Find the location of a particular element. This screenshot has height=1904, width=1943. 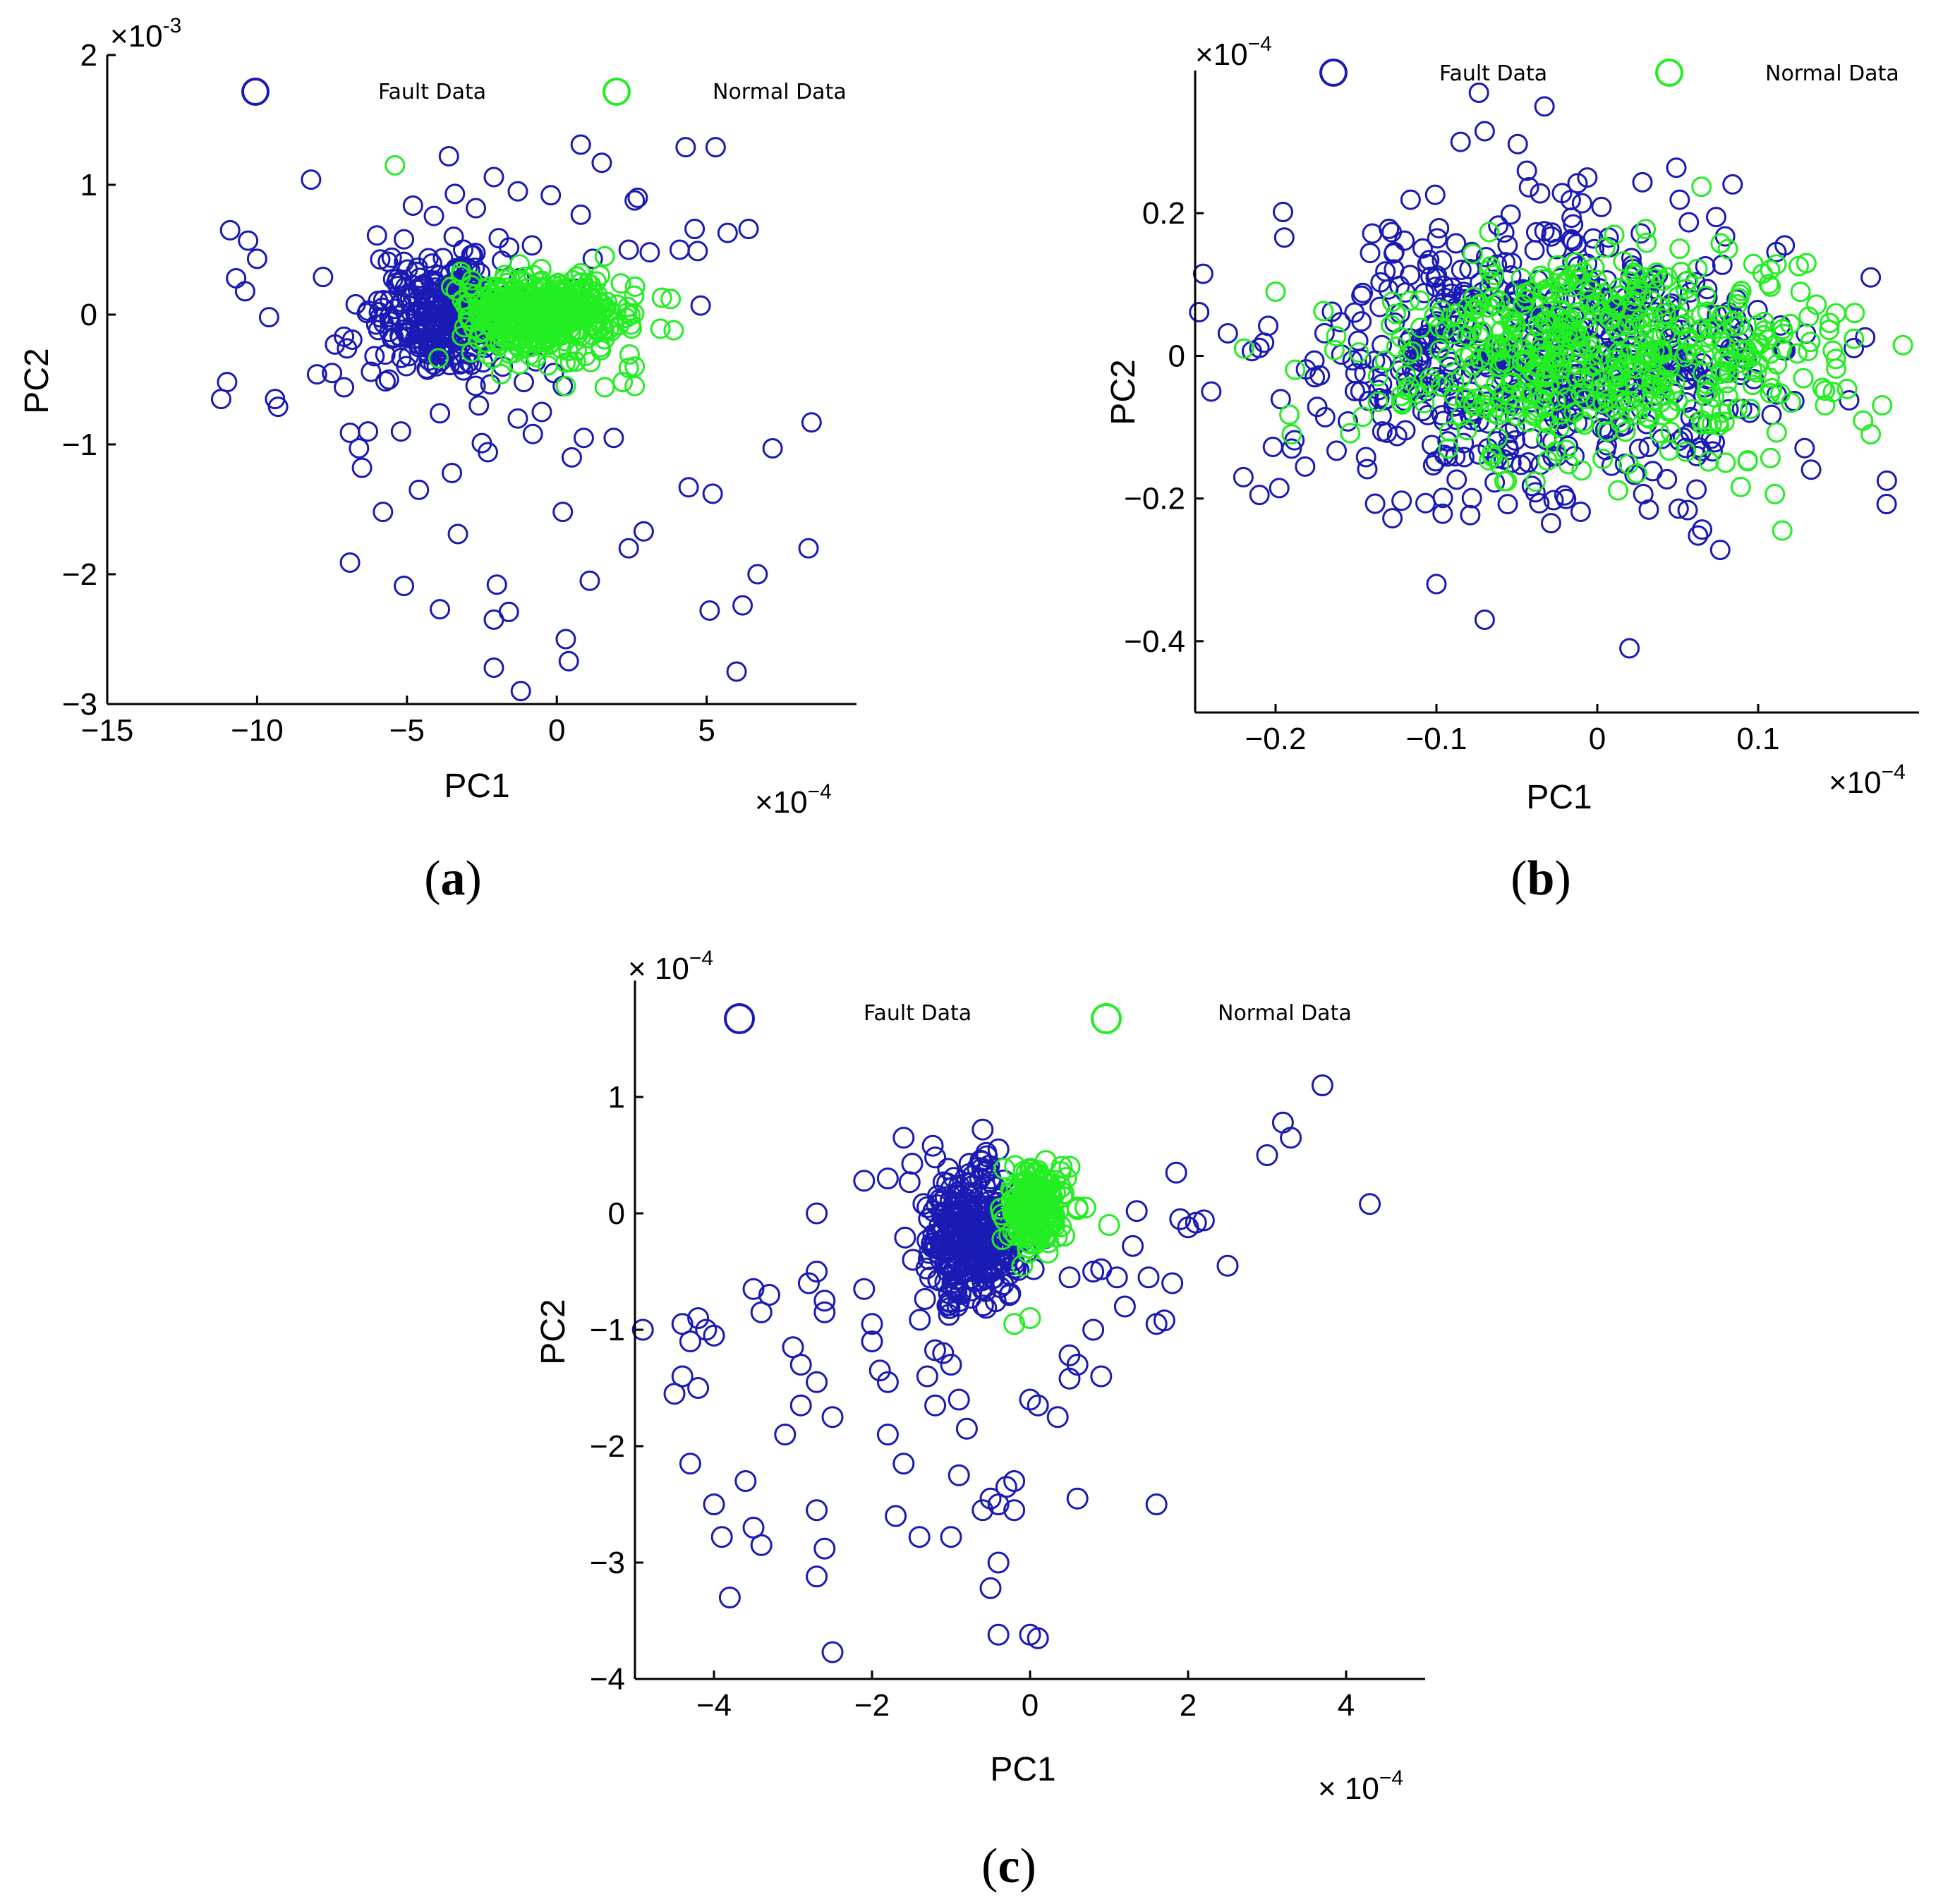

caption-letter-c: c is located at coordinates (1009, 1866).